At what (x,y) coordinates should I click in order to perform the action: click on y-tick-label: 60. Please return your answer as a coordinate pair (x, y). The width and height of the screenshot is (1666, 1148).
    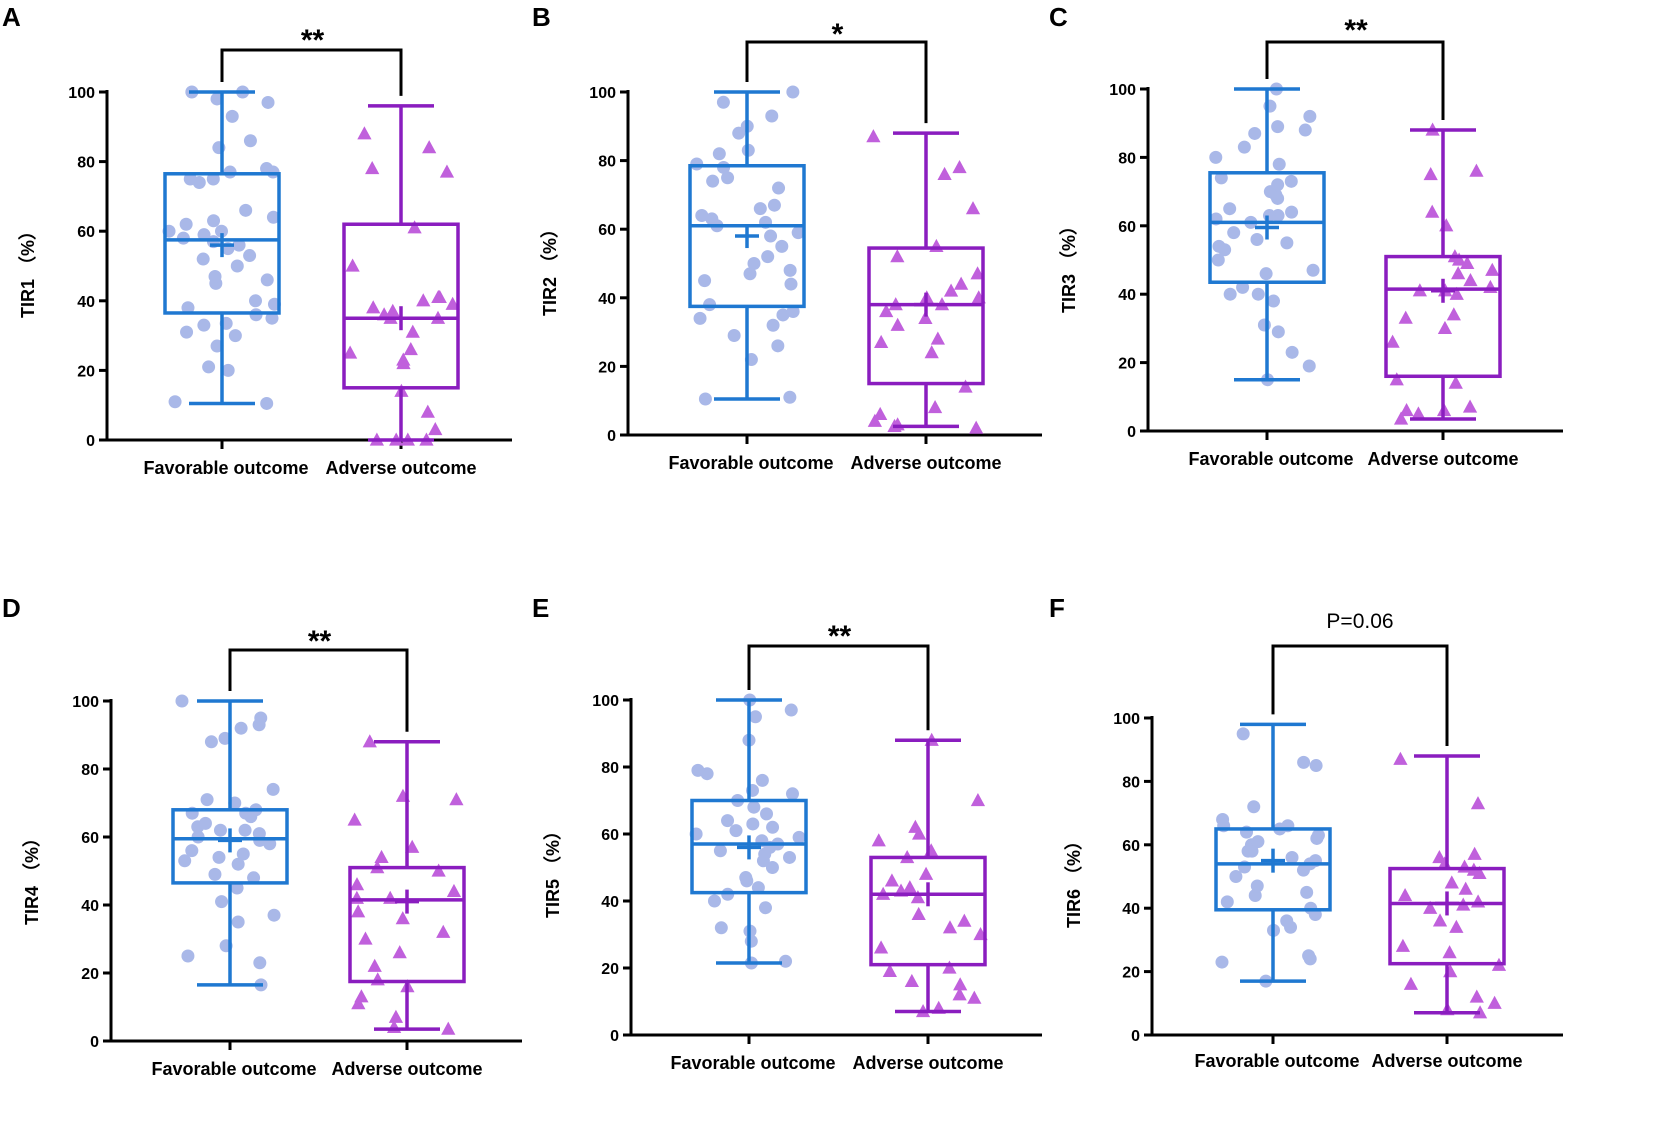
    Looking at the image, I should click on (90, 838).